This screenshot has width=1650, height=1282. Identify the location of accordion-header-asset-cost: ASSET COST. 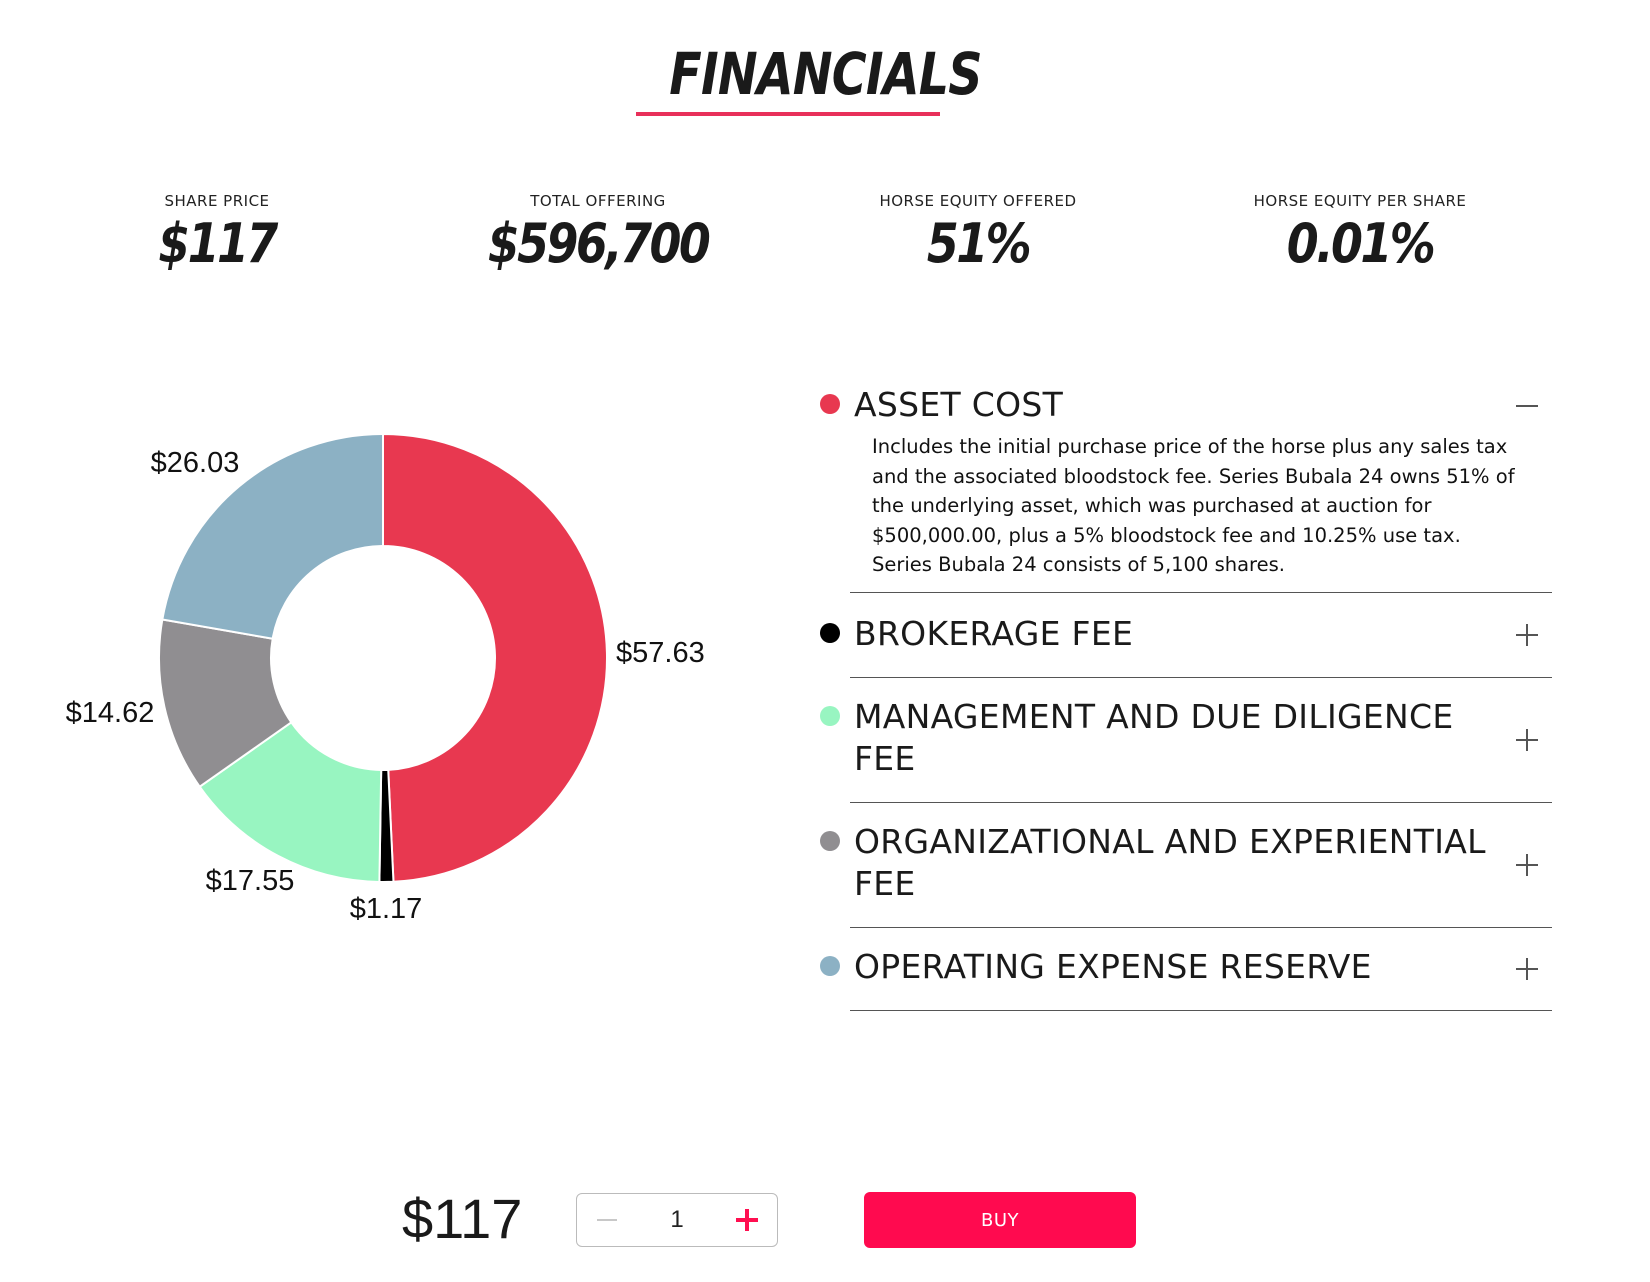
(1186, 406).